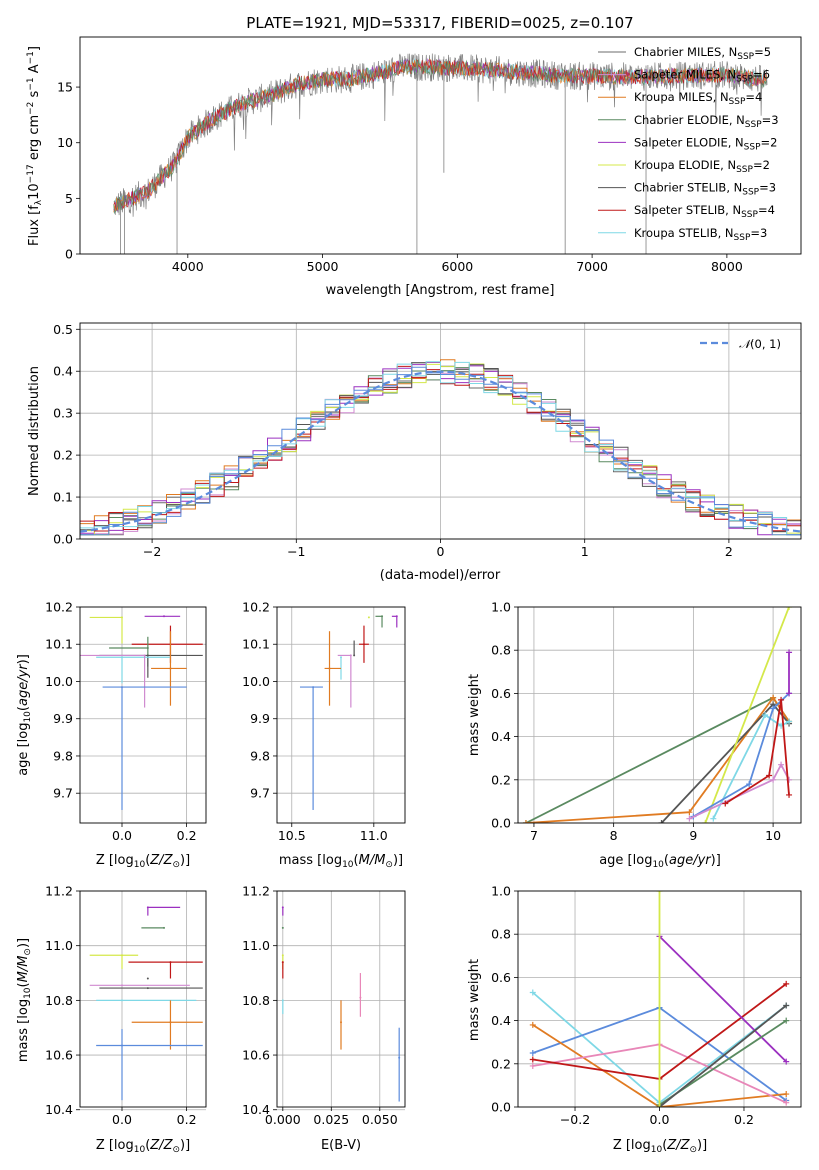 This screenshot has height=1170, width=819. I want to click on x-tick-label: −1, so click(296, 551).